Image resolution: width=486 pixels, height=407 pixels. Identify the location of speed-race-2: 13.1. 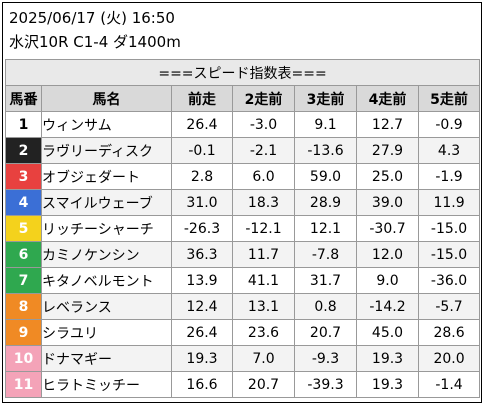
(263, 306).